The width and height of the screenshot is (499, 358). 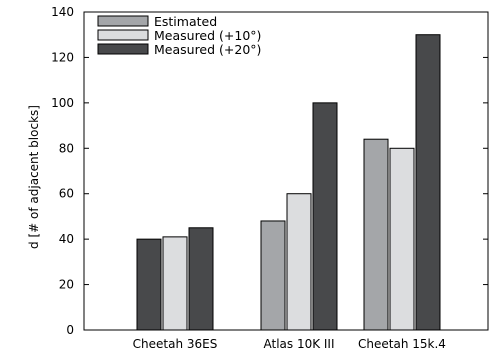 I want to click on y-tick-label: 40, so click(x=66, y=239).